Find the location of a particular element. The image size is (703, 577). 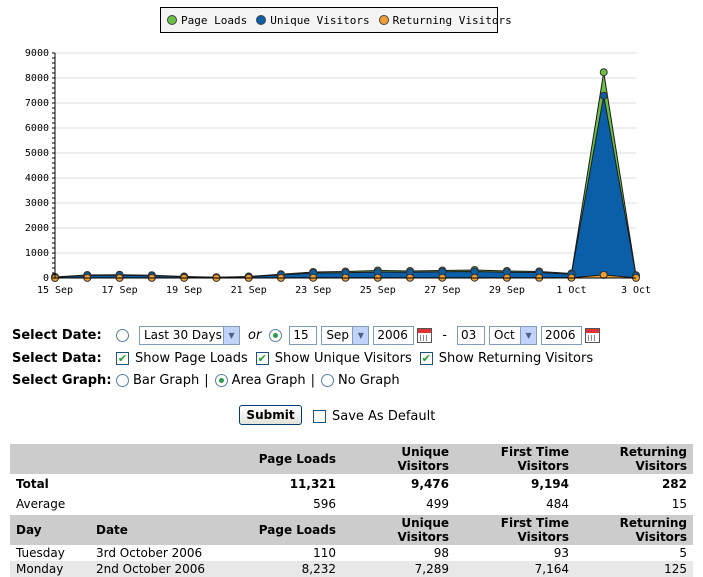

or-label: or is located at coordinates (255, 335).